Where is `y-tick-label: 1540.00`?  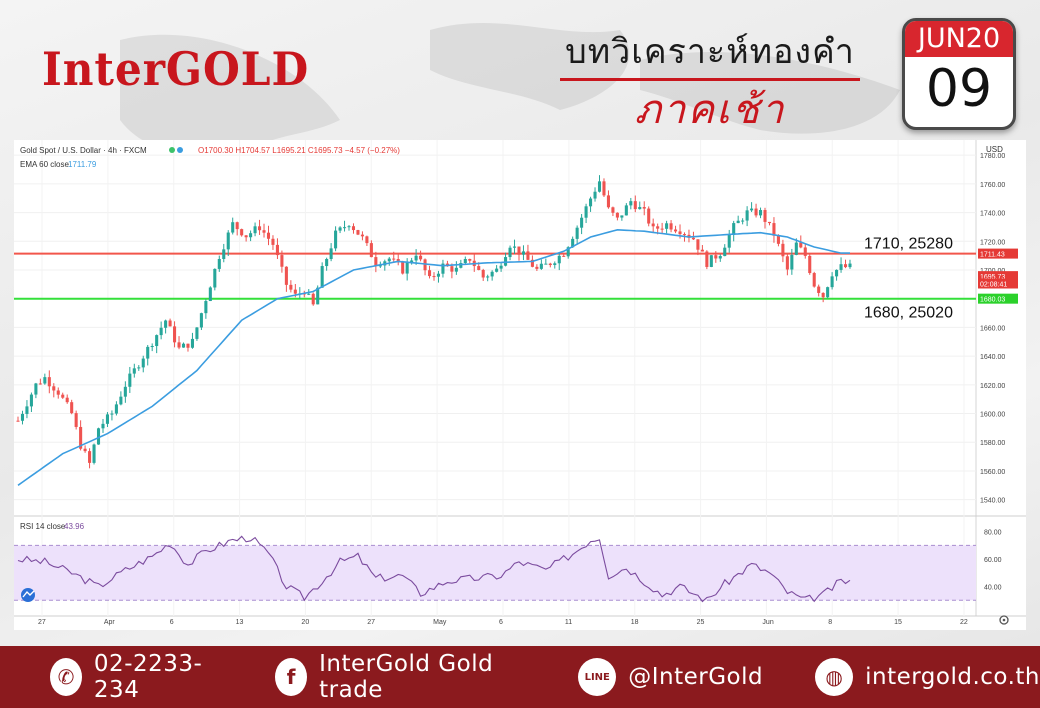 y-tick-label: 1540.00 is located at coordinates (992, 501).